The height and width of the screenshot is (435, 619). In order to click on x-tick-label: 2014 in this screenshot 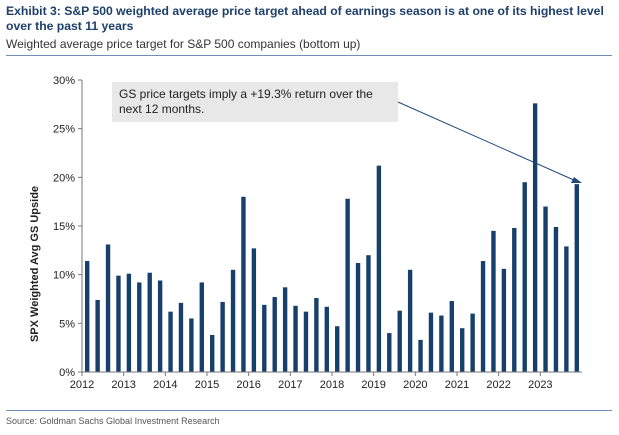, I will do `click(165, 385)`.